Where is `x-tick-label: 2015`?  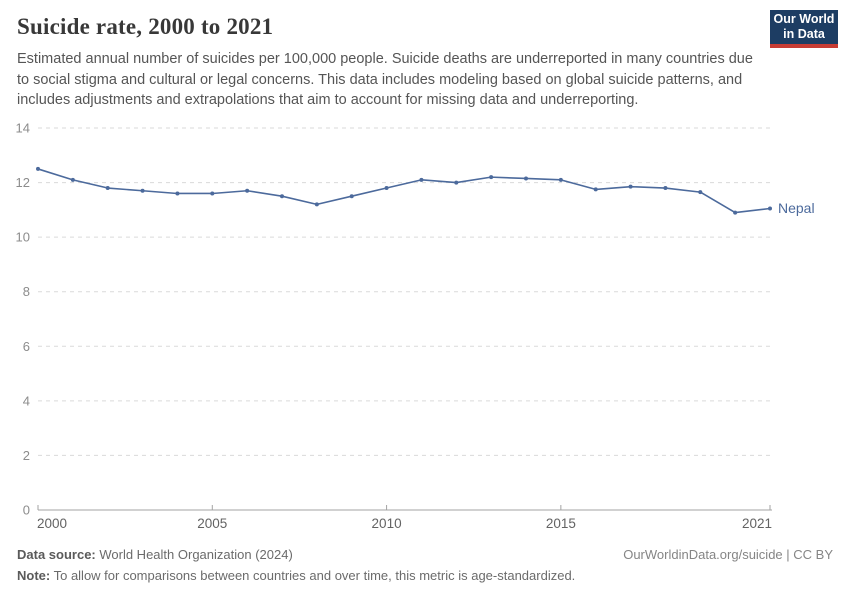 x-tick-label: 2015 is located at coordinates (561, 523).